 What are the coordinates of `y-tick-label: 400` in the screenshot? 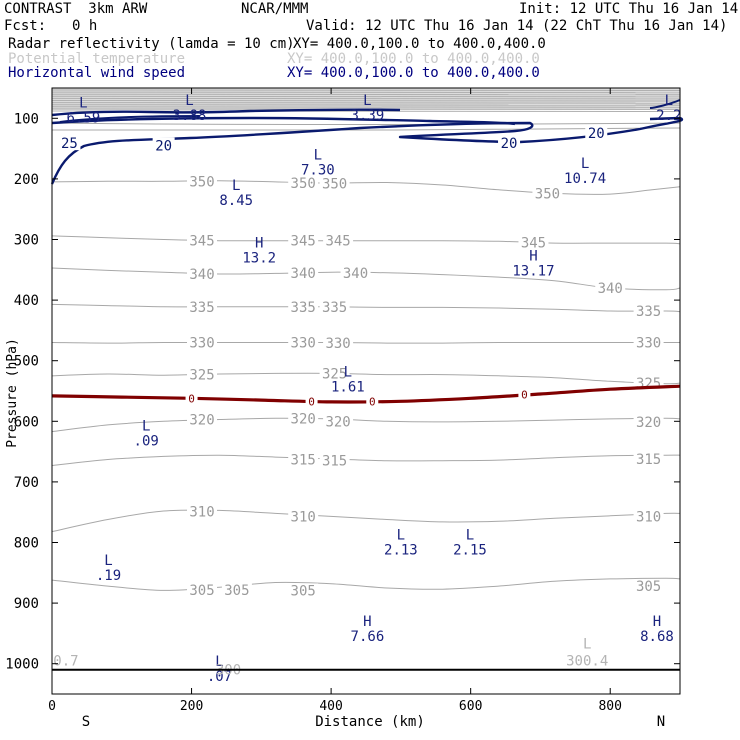 It's located at (26, 301).